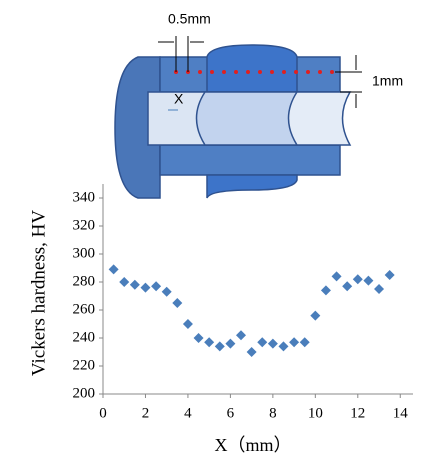 The image size is (422, 461). Describe the element at coordinates (188, 413) in the screenshot. I see `x-tick-label: 4` at that location.